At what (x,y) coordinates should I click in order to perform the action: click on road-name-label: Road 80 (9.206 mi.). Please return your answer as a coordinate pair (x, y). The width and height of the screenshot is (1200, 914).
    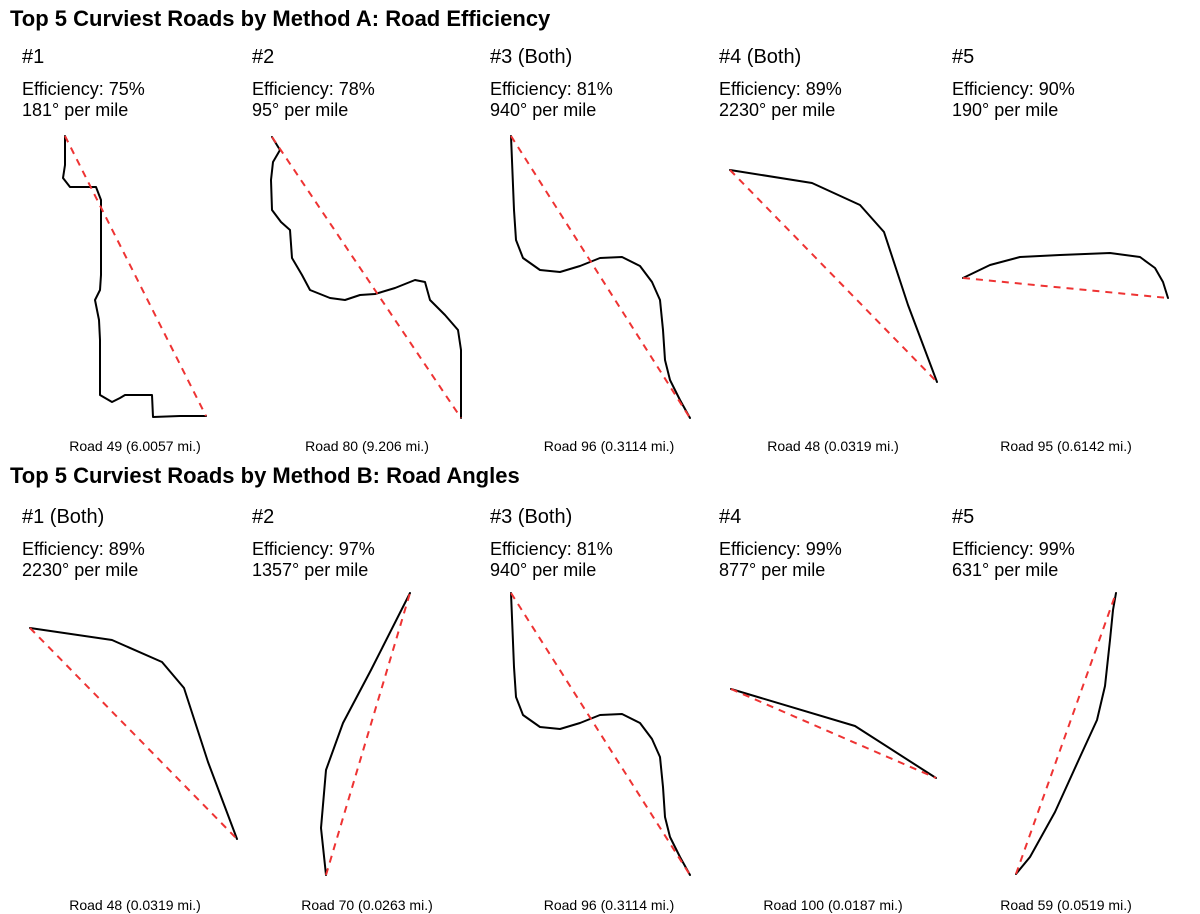
    Looking at the image, I should click on (367, 446).